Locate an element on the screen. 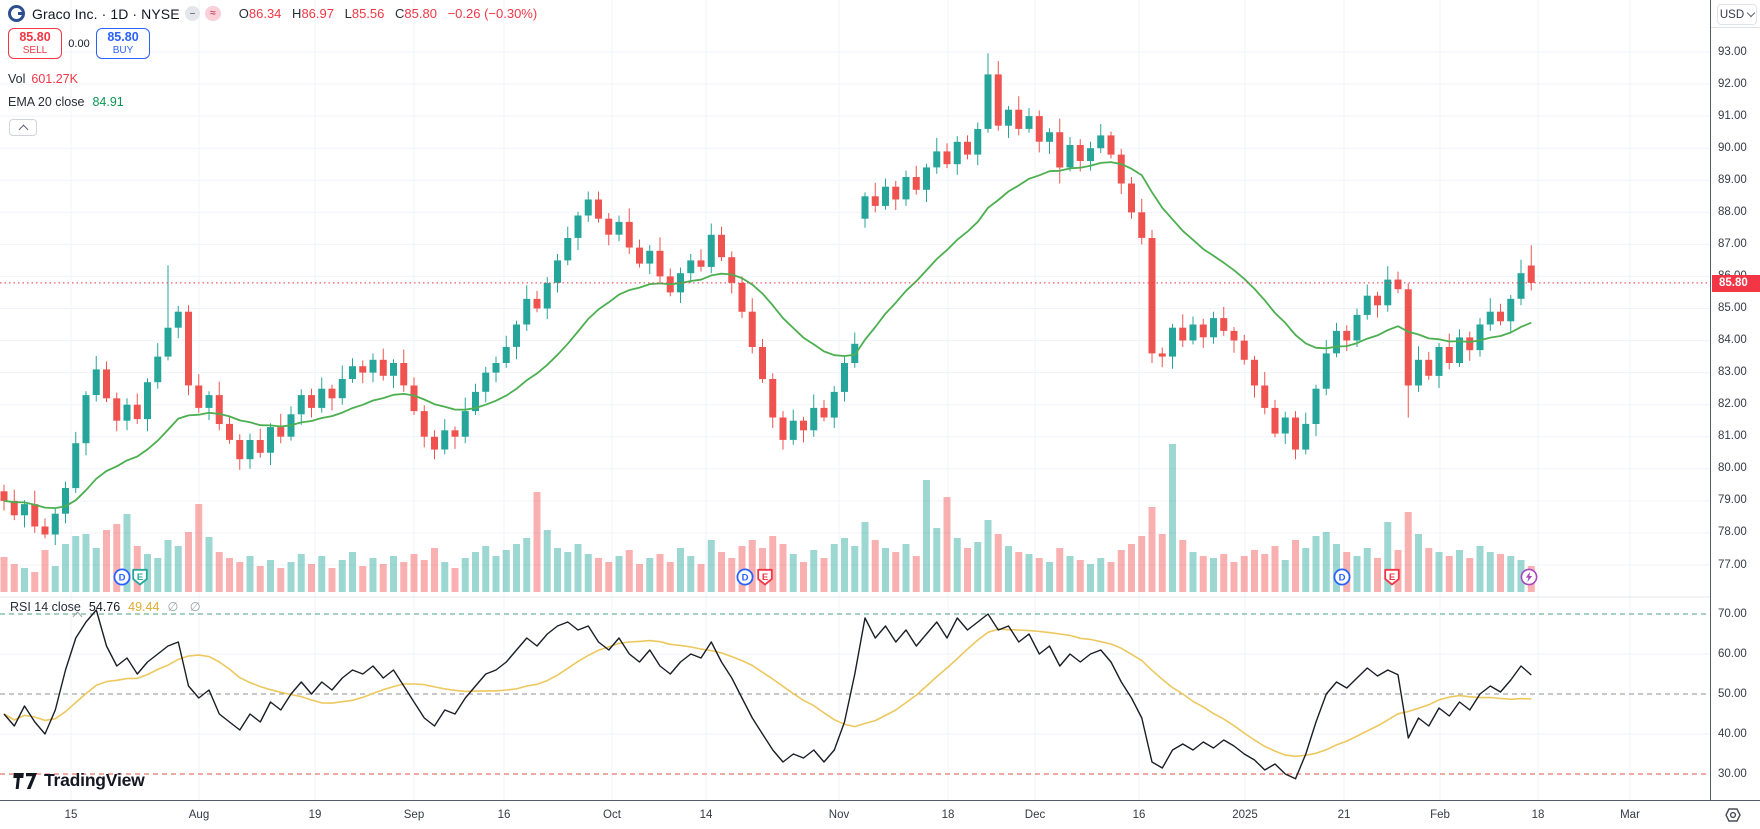 This screenshot has height=829, width=1760. ema-value: 84.91 is located at coordinates (108, 102).